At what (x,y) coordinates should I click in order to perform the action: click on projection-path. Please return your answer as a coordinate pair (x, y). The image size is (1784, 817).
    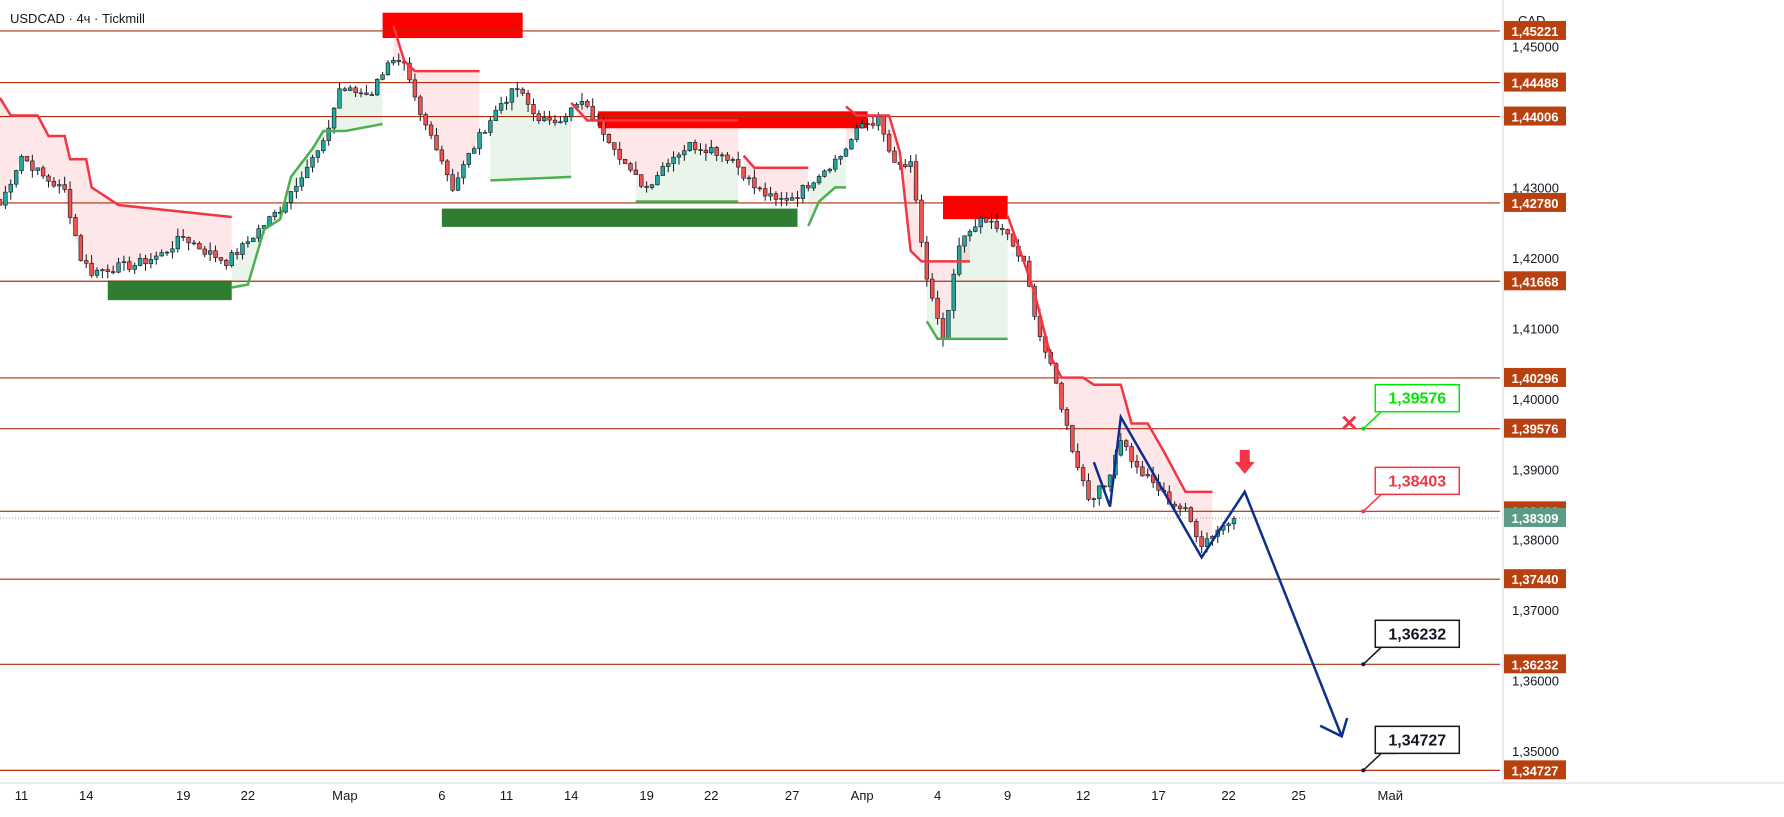
    Looking at the image, I should click on (1217, 575).